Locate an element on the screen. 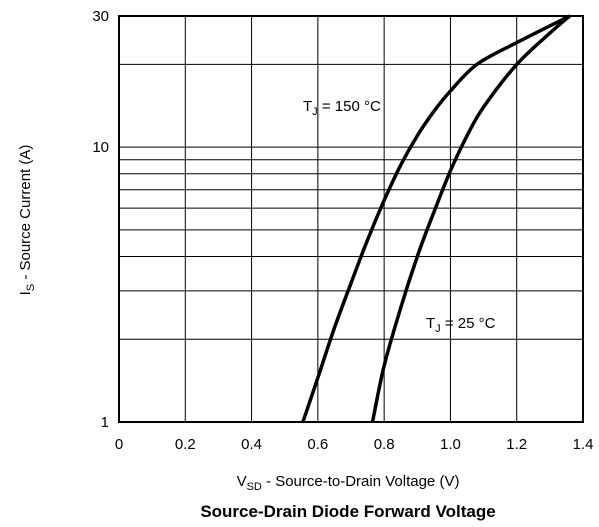 The width and height of the screenshot is (599, 527). x-tick-label: 0.8 is located at coordinates (384, 444).